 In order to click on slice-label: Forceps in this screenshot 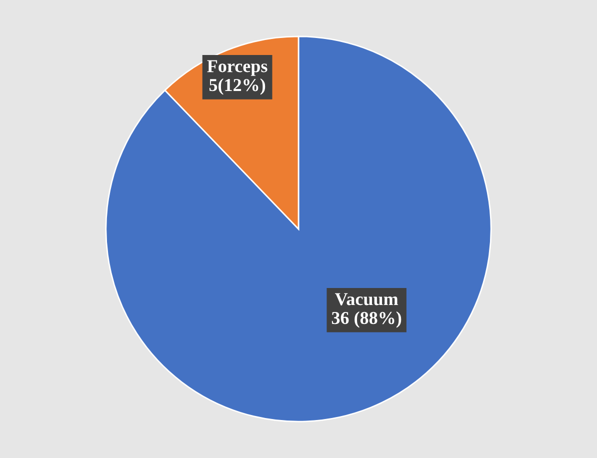, I will do `click(237, 68)`.